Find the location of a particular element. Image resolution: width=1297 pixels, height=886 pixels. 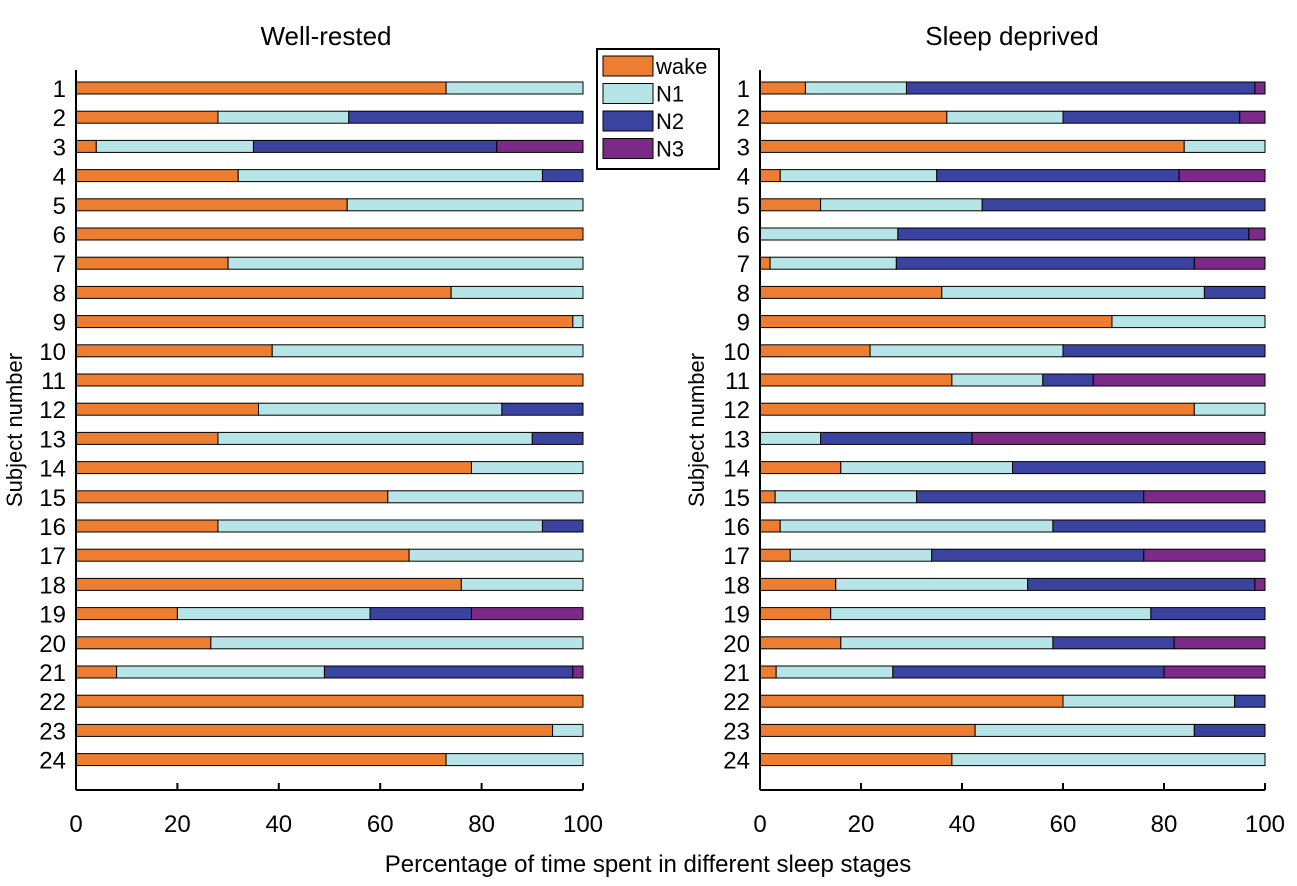

y-tick-label: 18 is located at coordinates (736, 585).